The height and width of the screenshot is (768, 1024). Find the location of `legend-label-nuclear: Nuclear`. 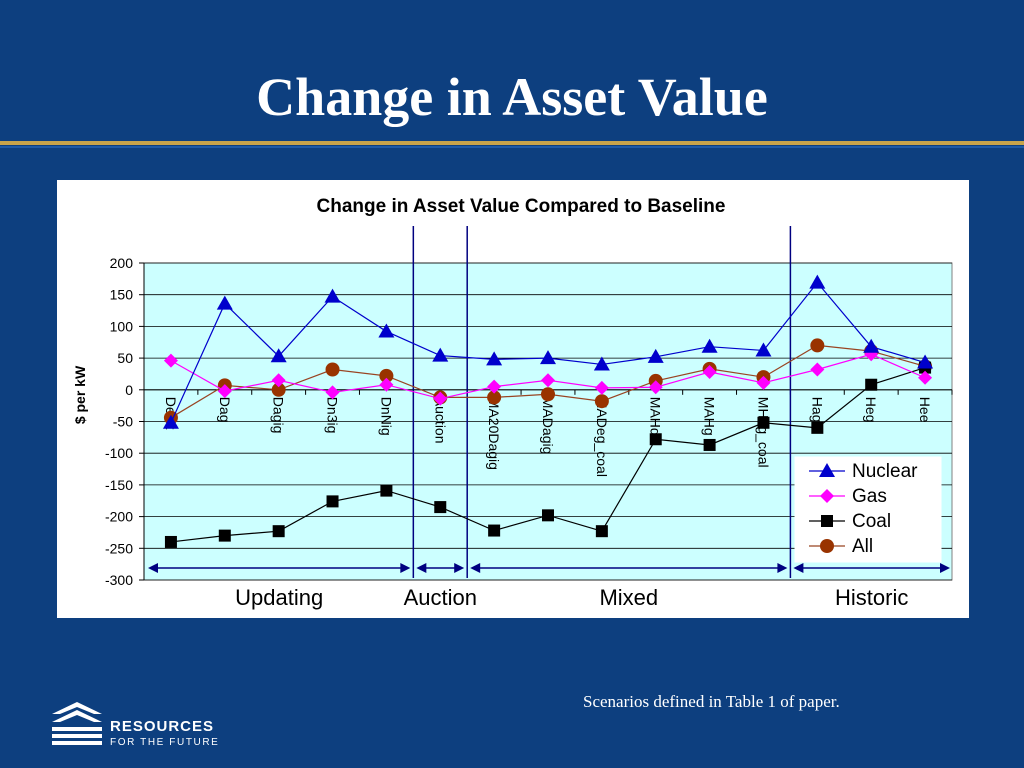

legend-label-nuclear: Nuclear is located at coordinates (885, 471).